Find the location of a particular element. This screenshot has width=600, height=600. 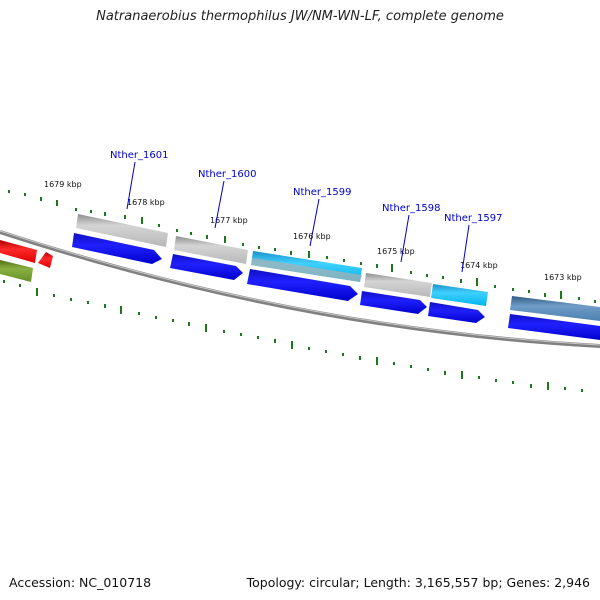

kbp-label: 1673 kbp is located at coordinates (563, 277).